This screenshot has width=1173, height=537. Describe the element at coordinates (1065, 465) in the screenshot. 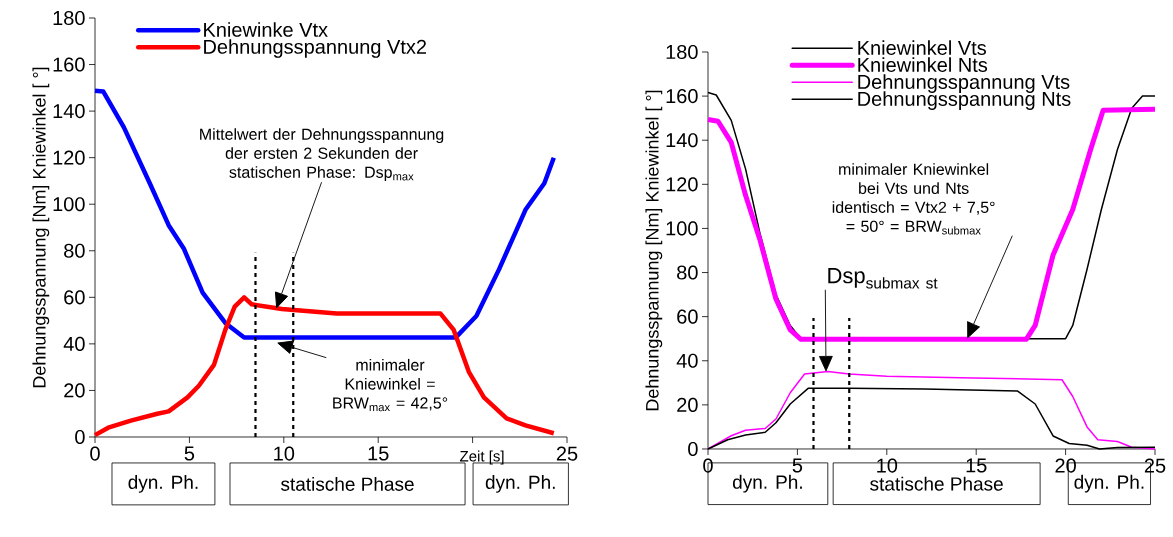

I see `x-tick-label: 20` at that location.